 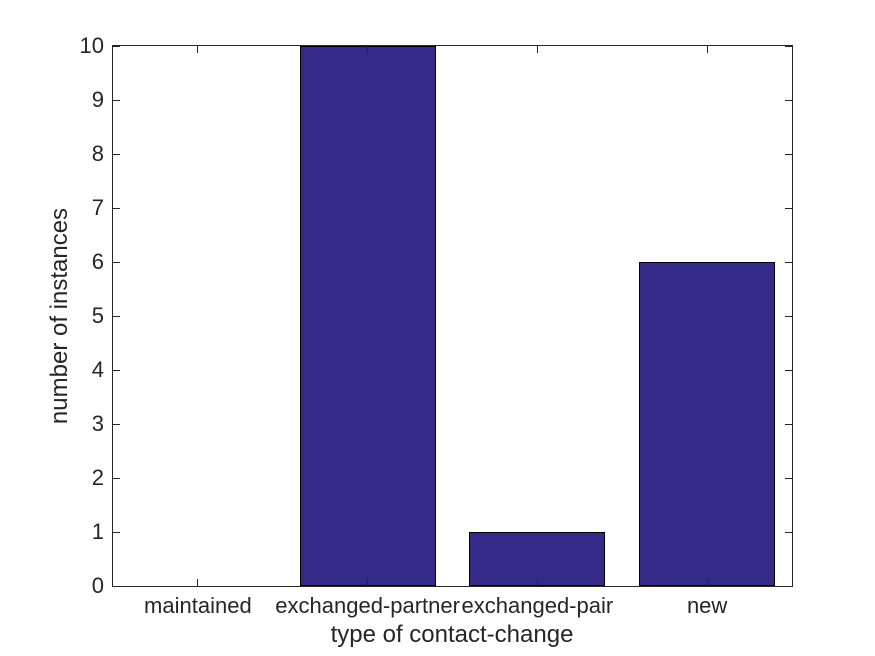 What do you see at coordinates (97, 423) in the screenshot?
I see `y-tick-label-3: 3` at bounding box center [97, 423].